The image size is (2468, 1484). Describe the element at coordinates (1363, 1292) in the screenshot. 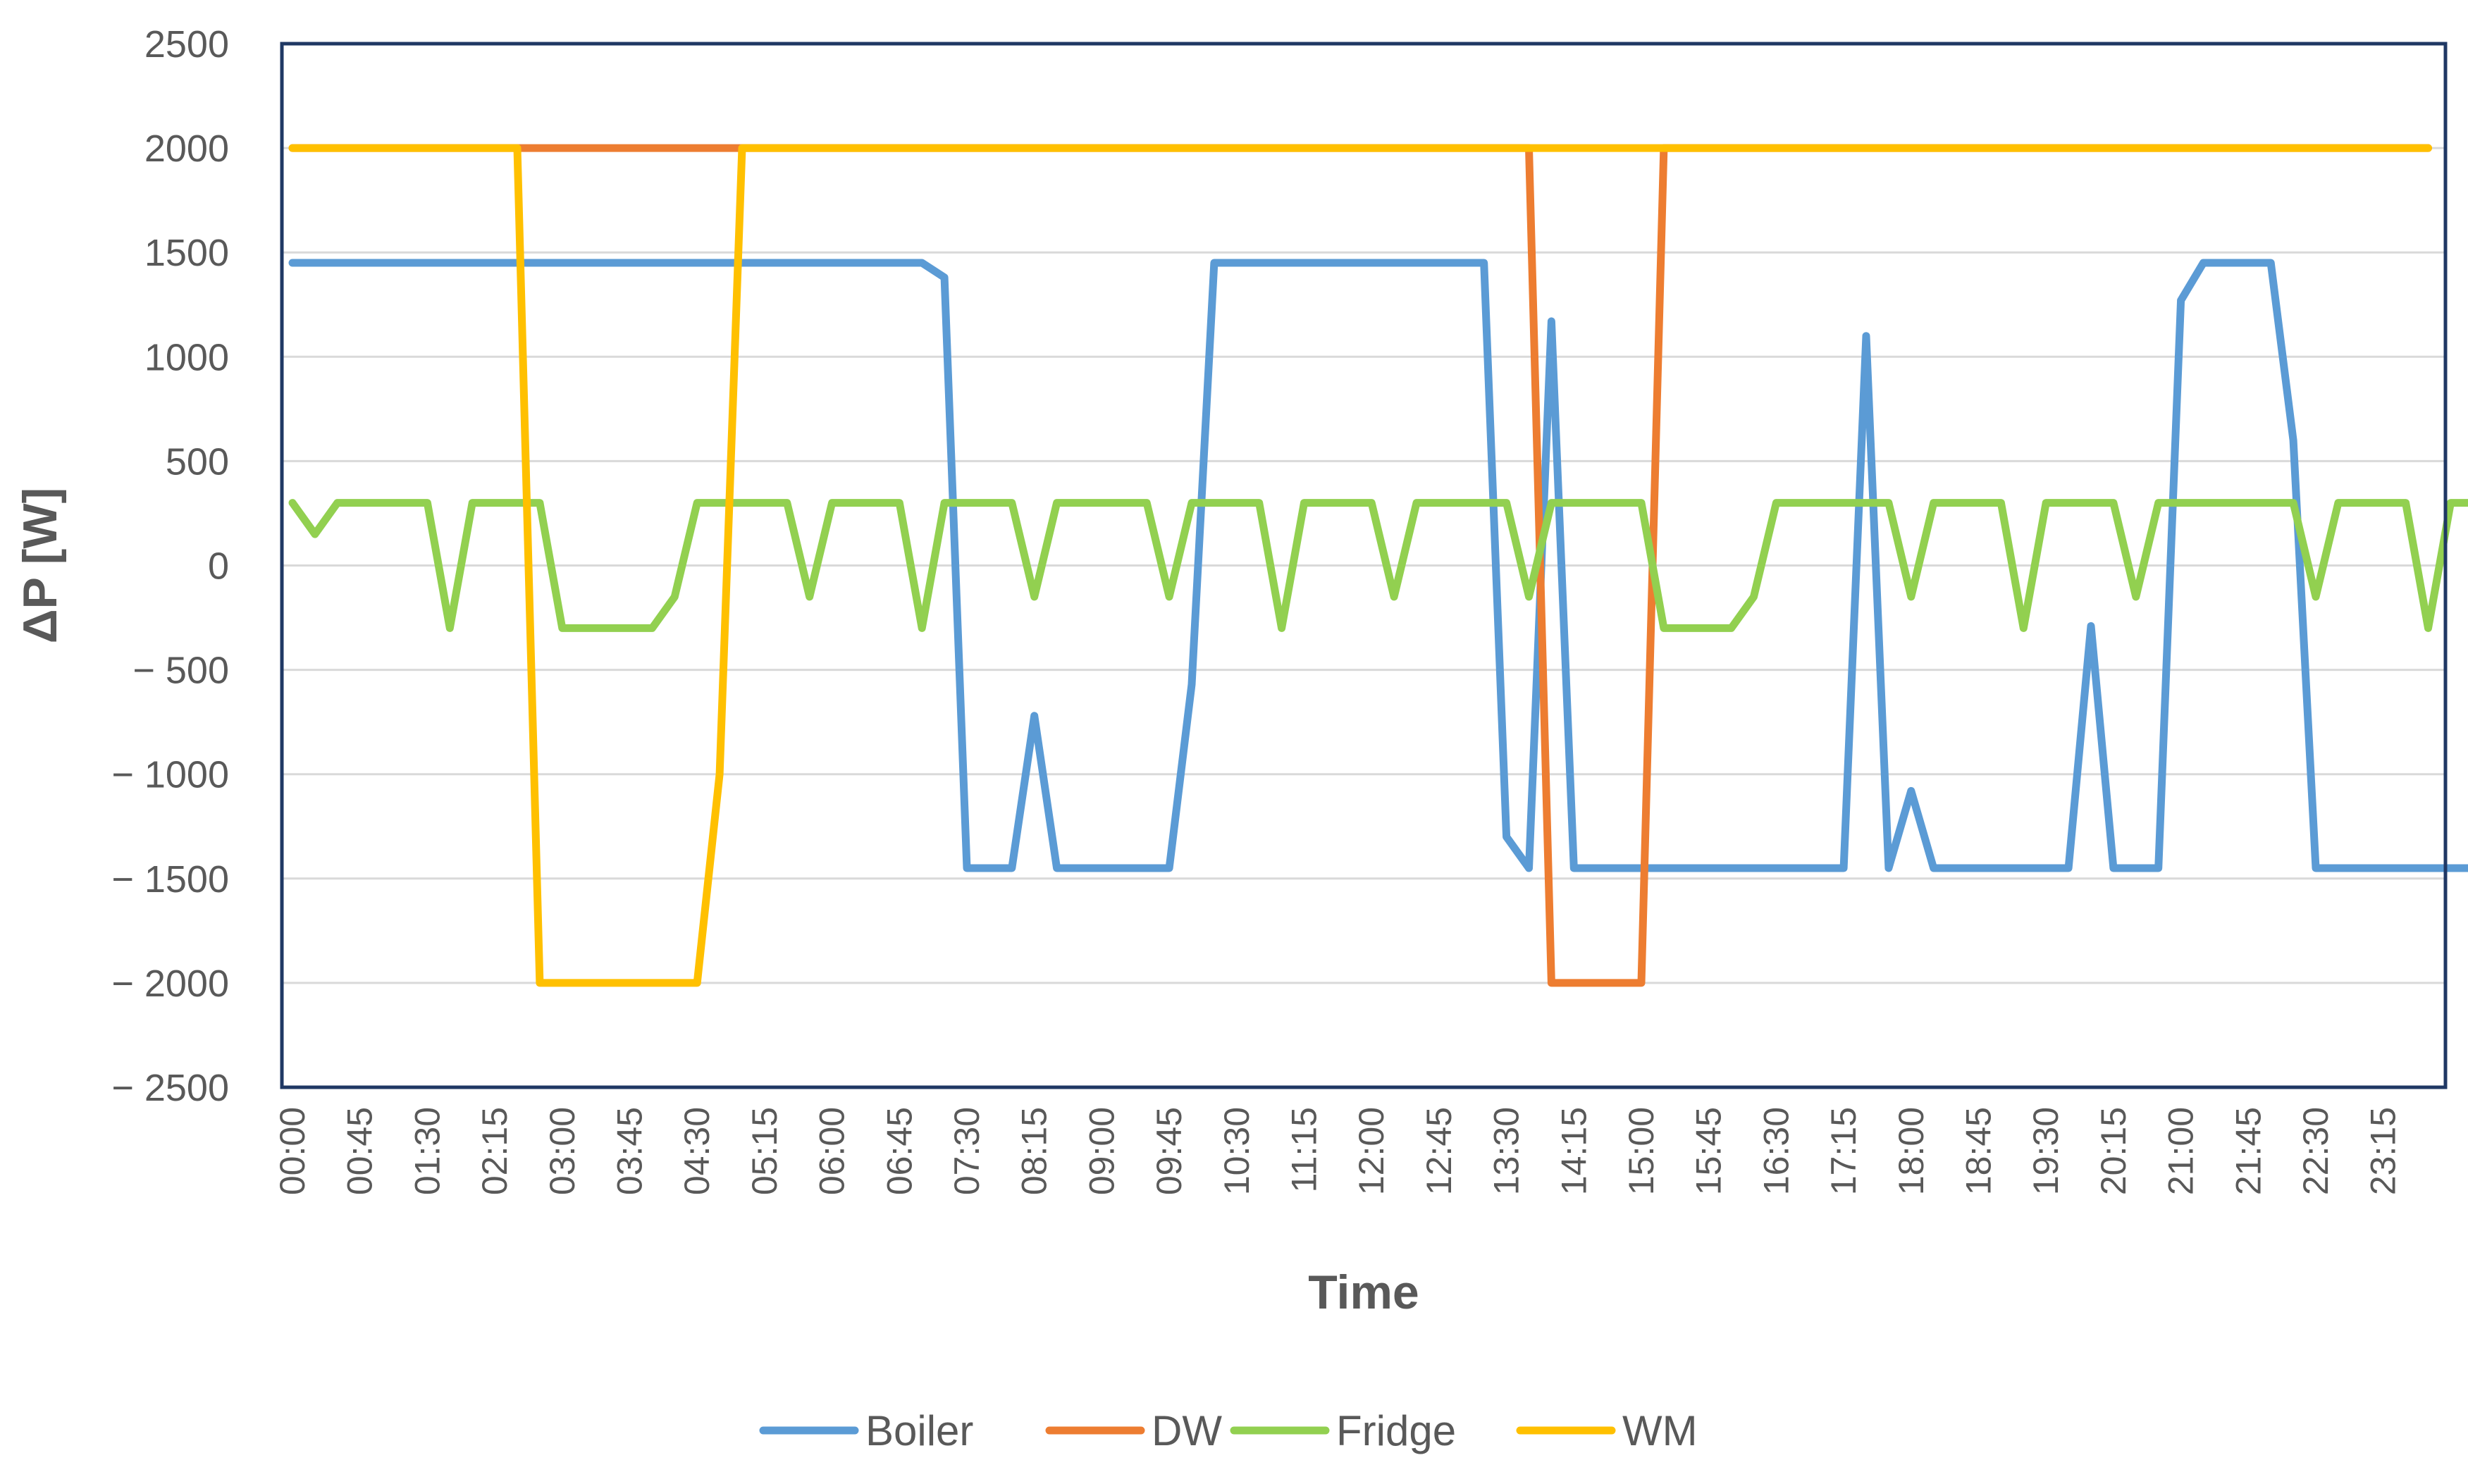

I see `x-axis-title: Time` at that location.